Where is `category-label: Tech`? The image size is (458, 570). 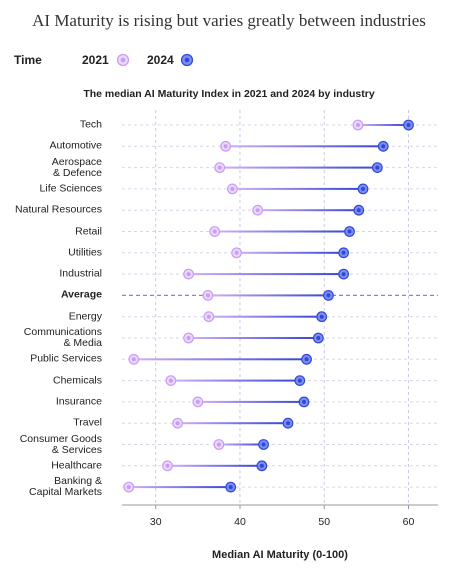 category-label: Tech is located at coordinates (90, 124).